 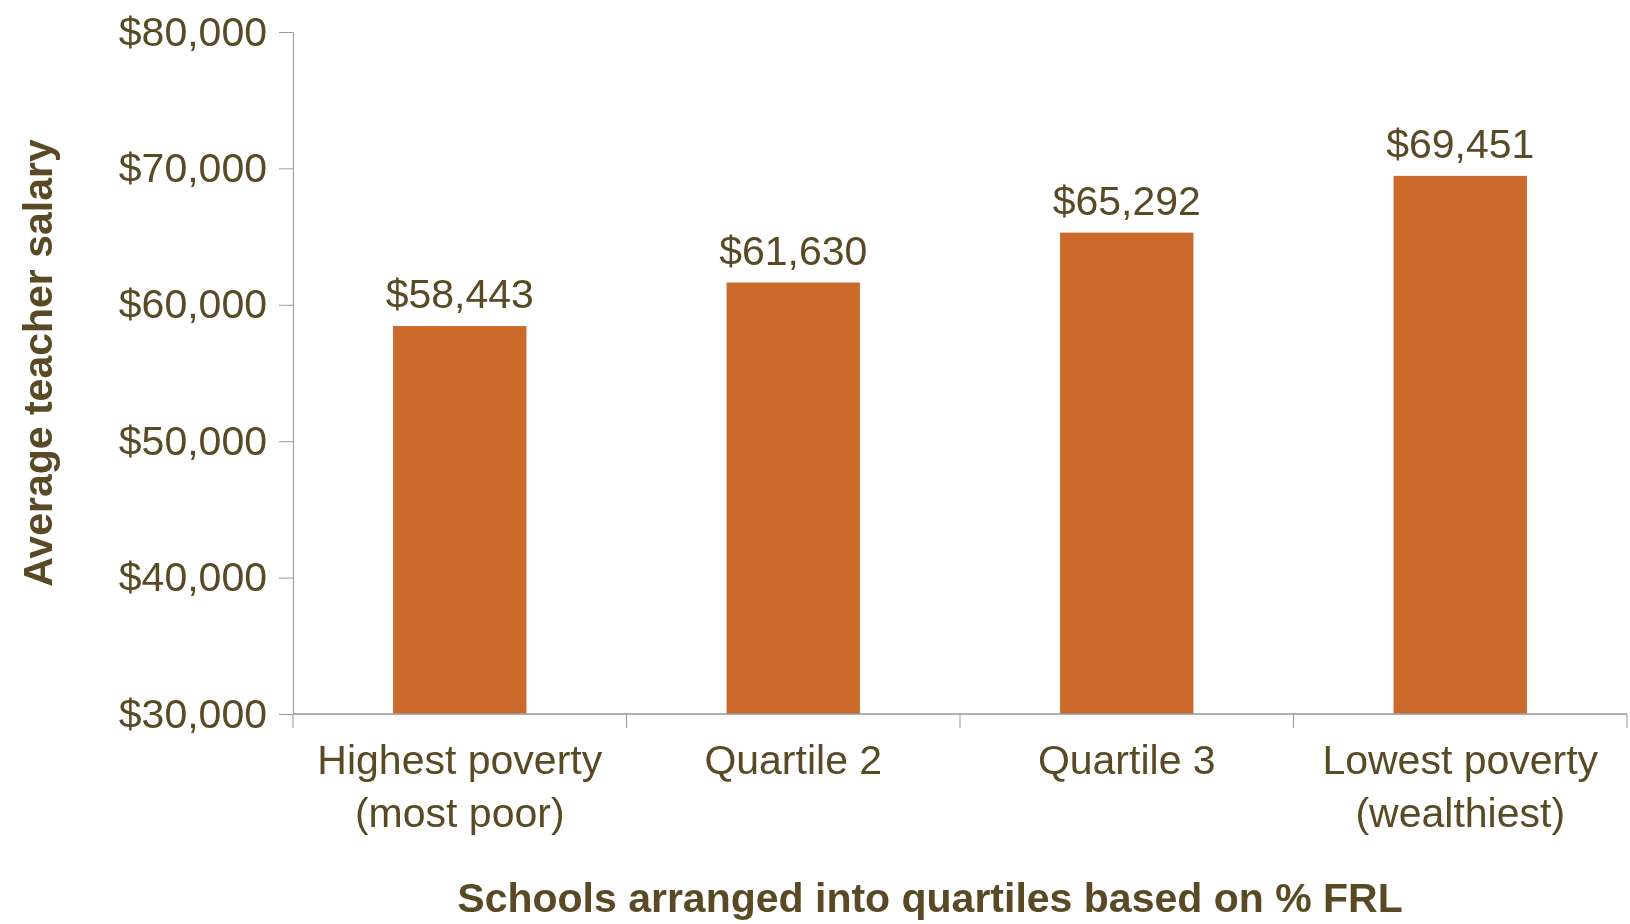 I want to click on data-label: $61,630, so click(x=793, y=250).